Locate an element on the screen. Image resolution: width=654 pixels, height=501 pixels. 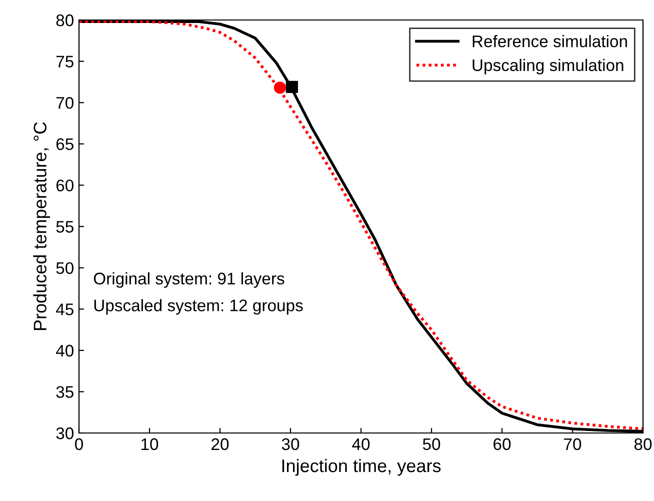
y-tick-label: 45 is located at coordinates (65, 310).